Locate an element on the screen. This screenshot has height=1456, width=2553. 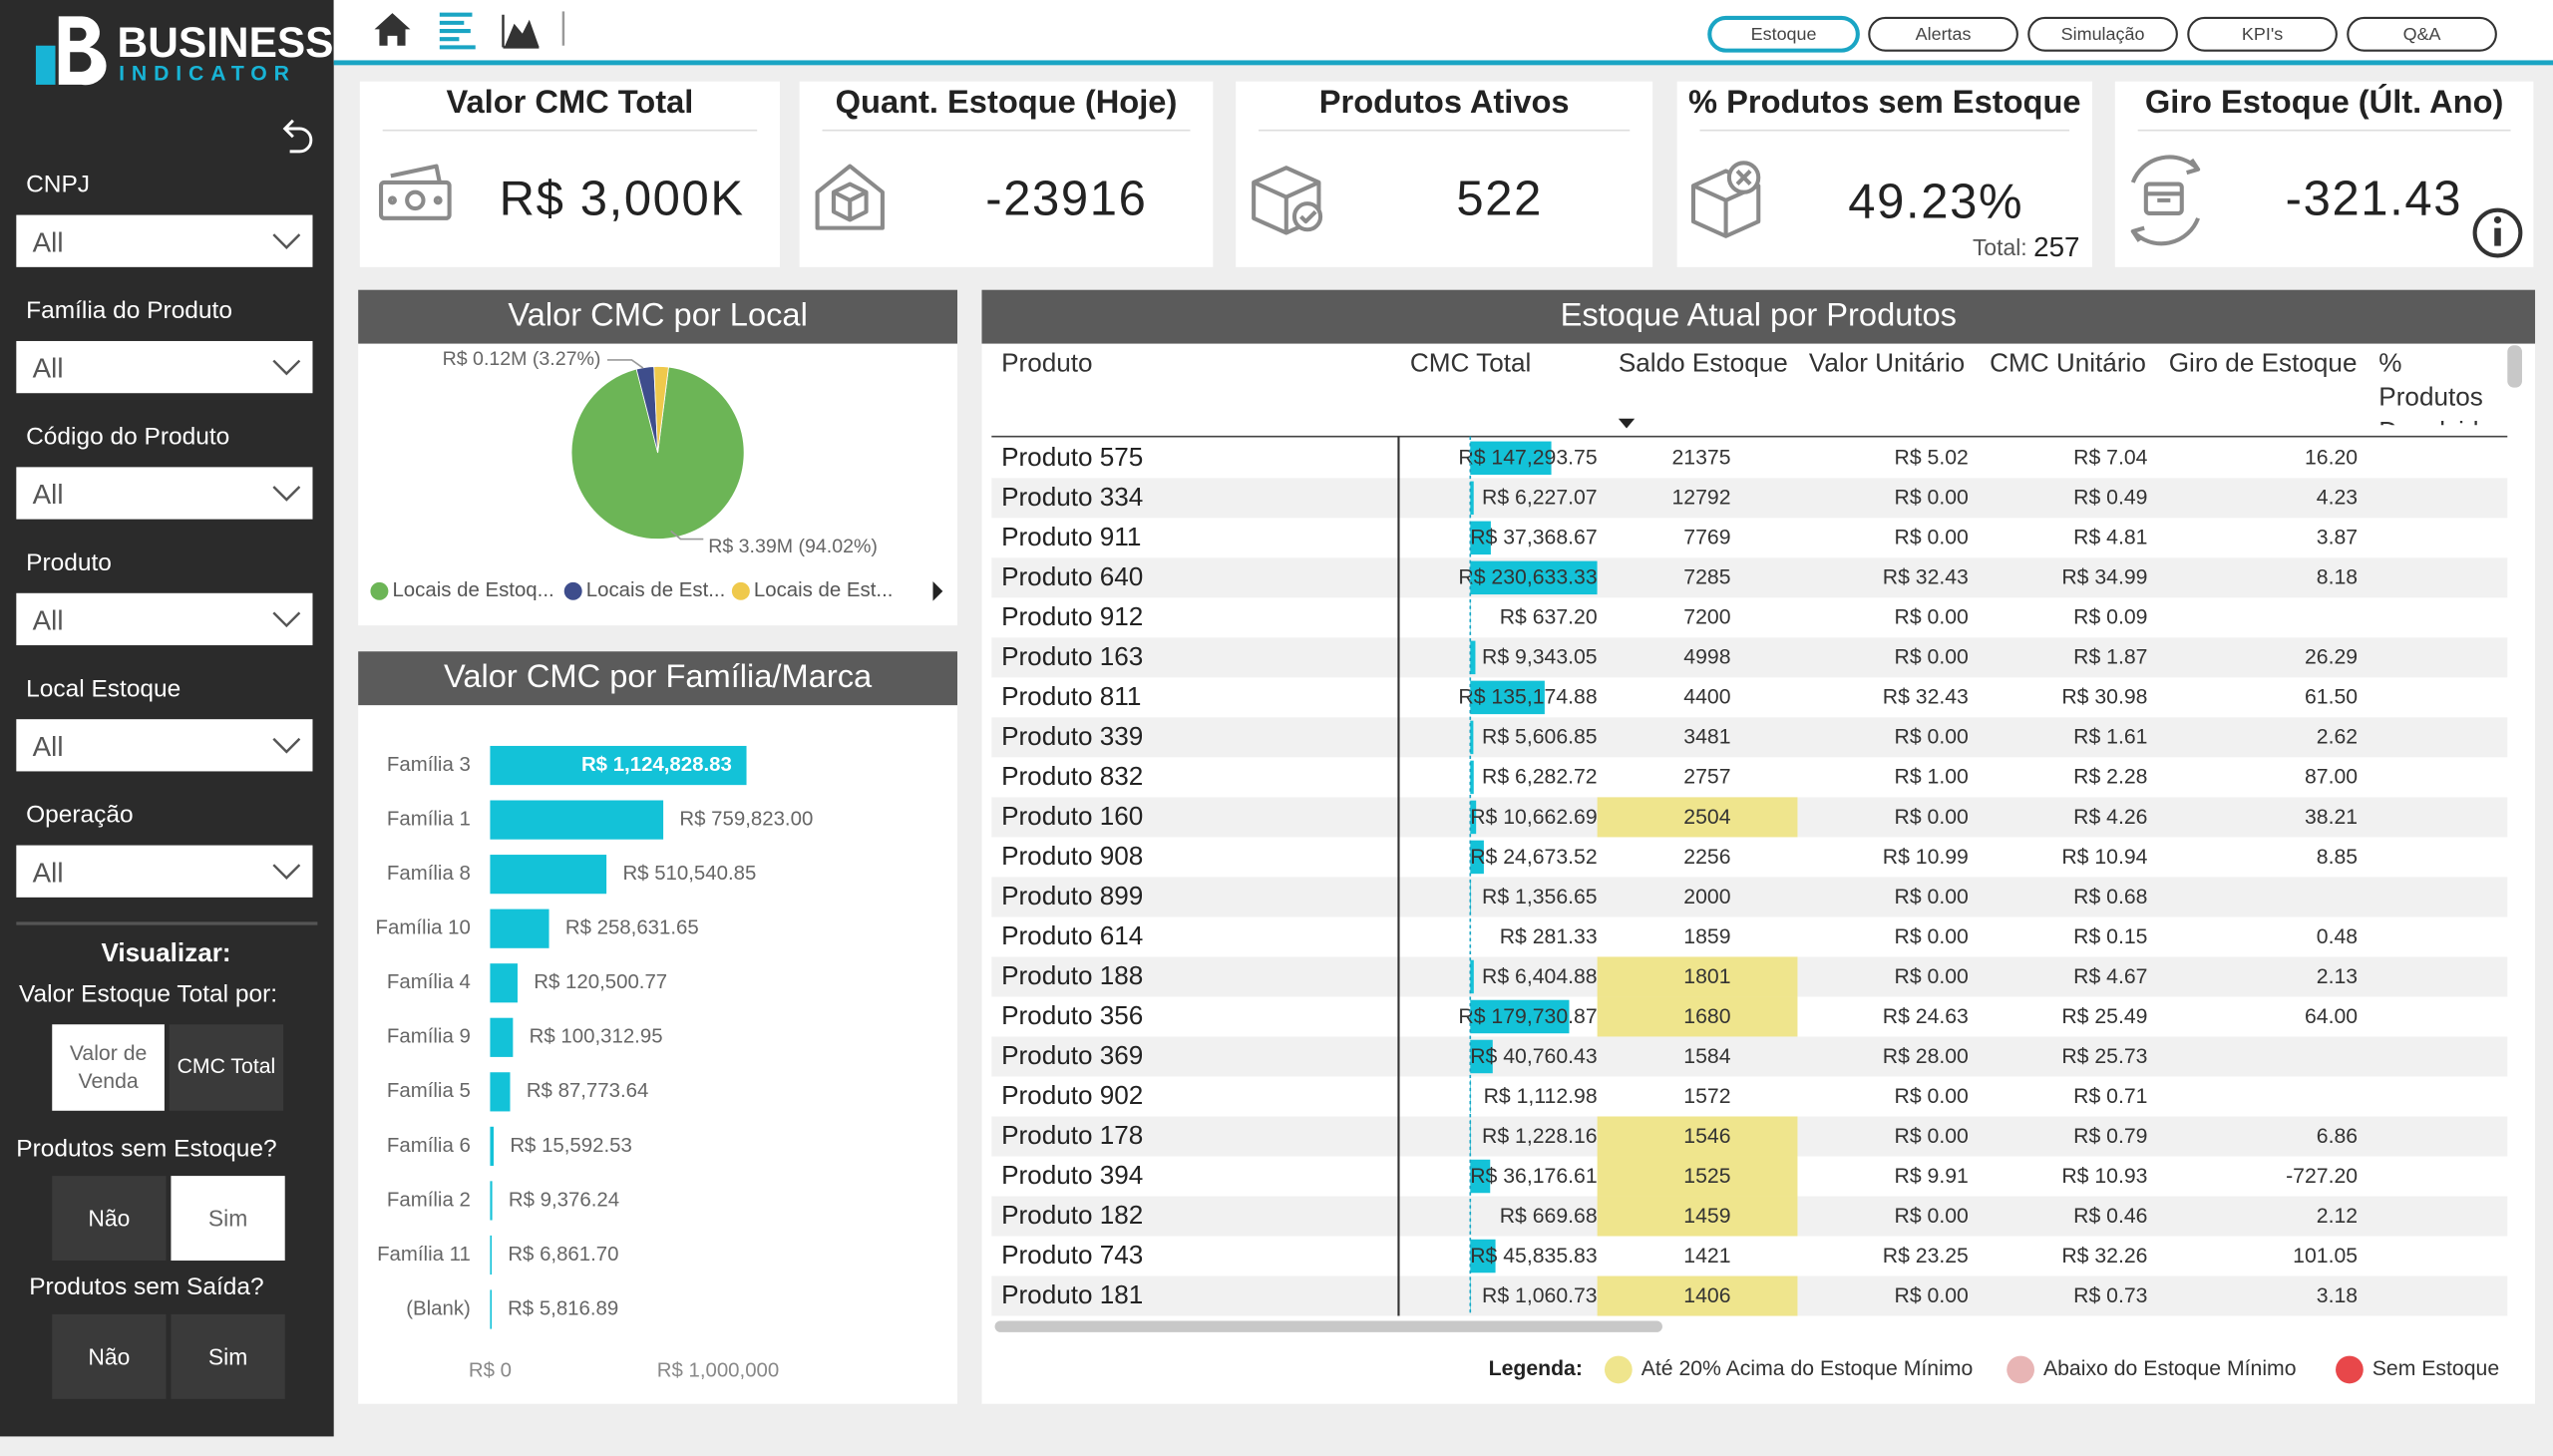
nav-tab-label: Q&A is located at coordinates (2422, 34).